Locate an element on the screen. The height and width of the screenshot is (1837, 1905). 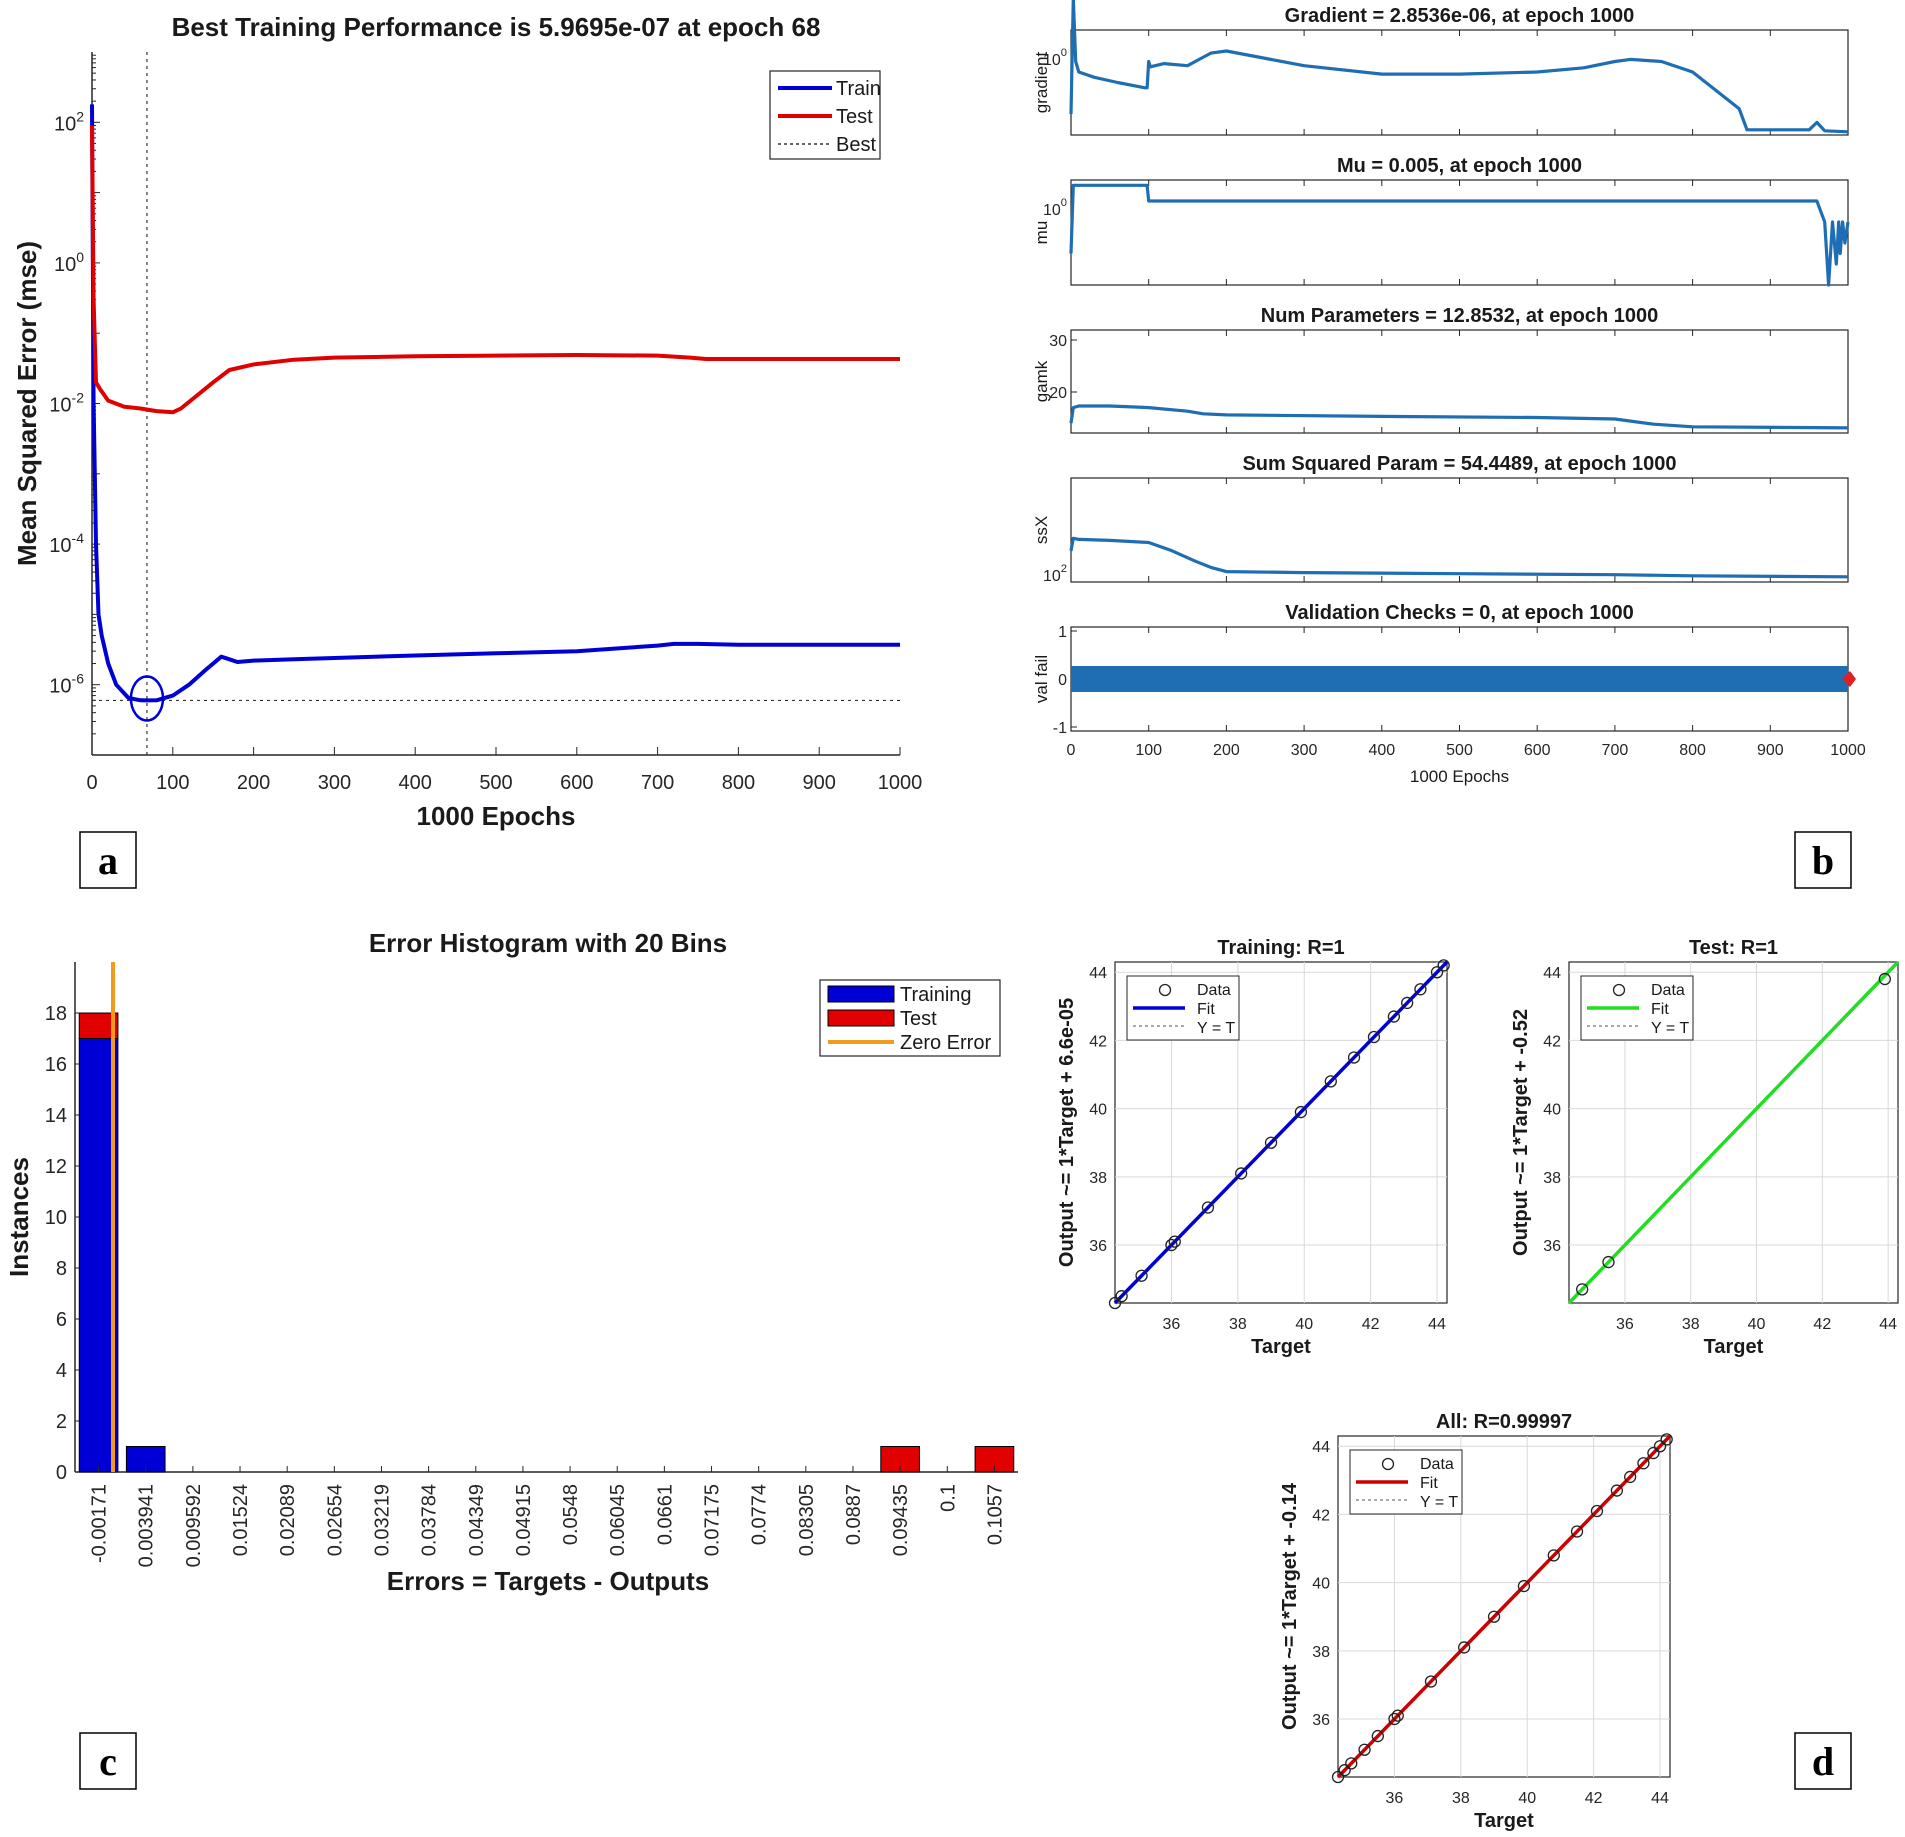
panel-label-box is located at coordinates (108, 1761).